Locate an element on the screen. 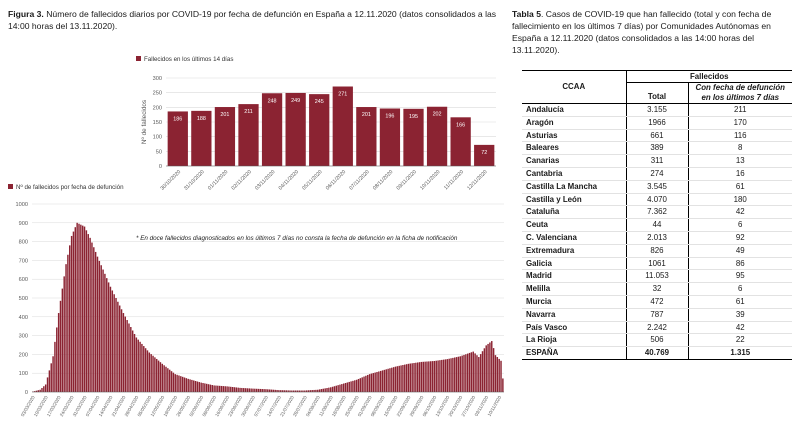 This screenshot has width=800, height=435. table-row: C. Valenciana 2.013 92 is located at coordinates (657, 238).